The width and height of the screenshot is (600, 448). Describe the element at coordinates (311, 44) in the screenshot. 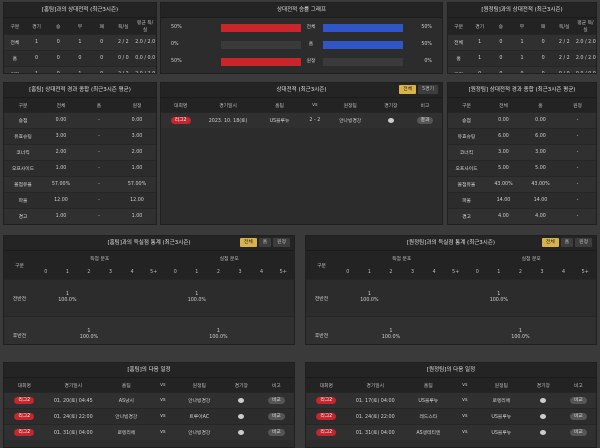

I see `row-label: 홈` at that location.